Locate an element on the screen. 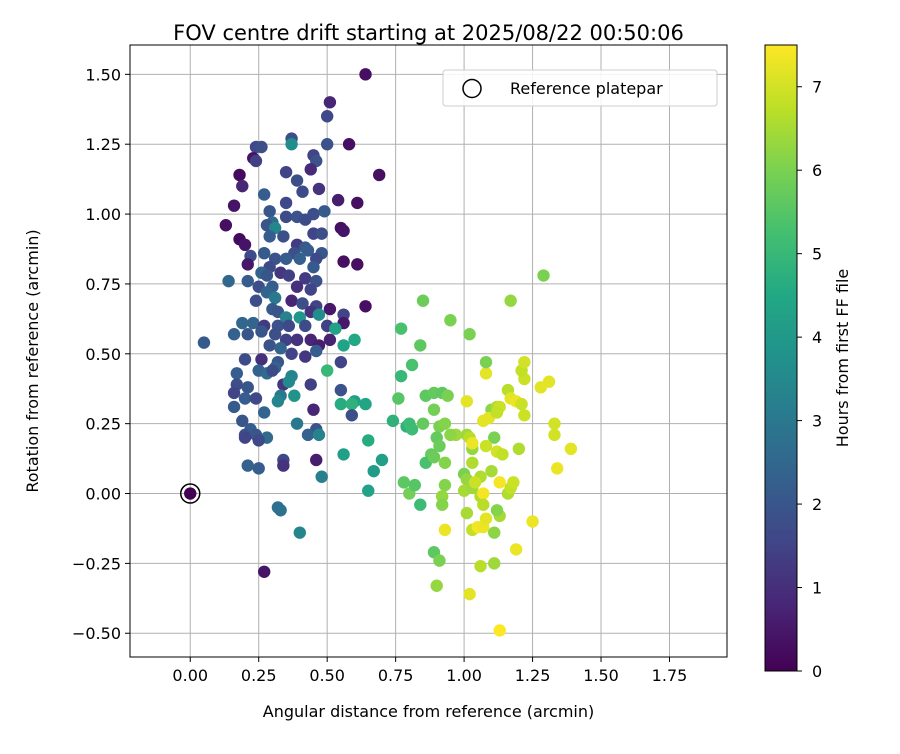 This screenshot has width=900, height=754. colorbar-tick-label: 6 is located at coordinates (817, 170).